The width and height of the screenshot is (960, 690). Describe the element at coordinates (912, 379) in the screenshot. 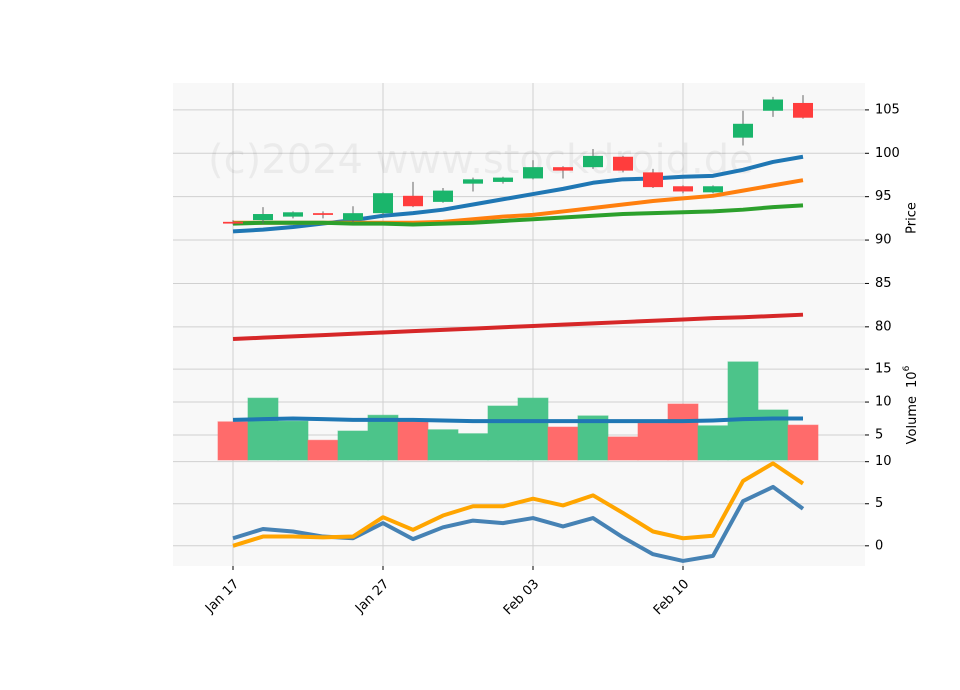

I see `y-axis-scale-base: 10` at that location.